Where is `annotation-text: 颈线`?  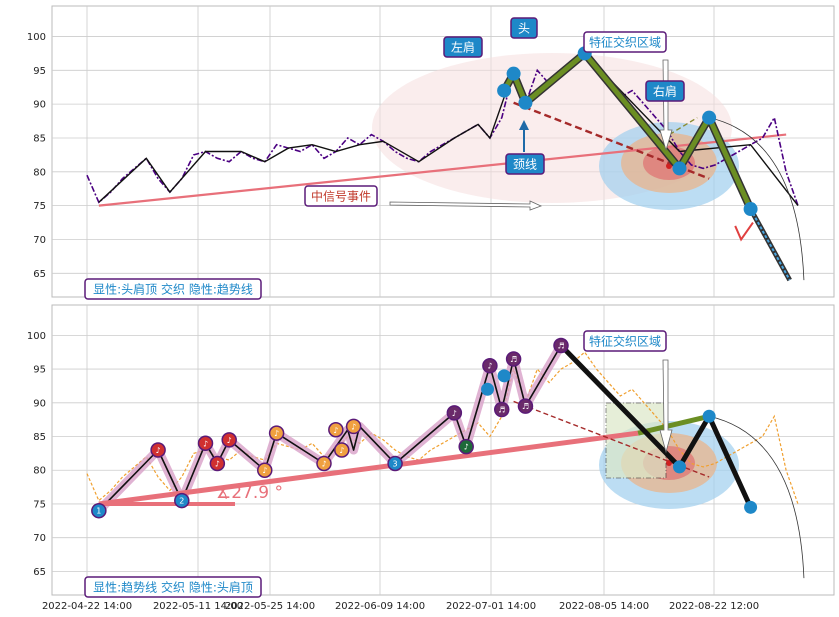 annotation-text: 颈线 is located at coordinates (525, 165).